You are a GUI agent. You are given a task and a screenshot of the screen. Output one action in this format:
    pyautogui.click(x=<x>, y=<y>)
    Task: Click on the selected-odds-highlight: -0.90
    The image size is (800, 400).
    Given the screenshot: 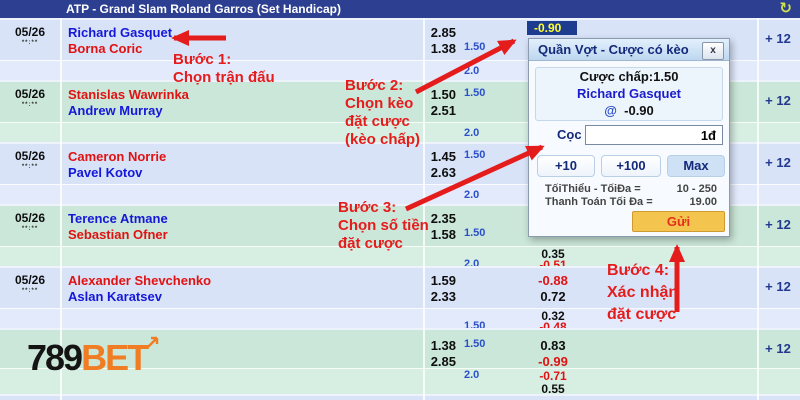 What is the action you would take?
    pyautogui.click(x=552, y=28)
    